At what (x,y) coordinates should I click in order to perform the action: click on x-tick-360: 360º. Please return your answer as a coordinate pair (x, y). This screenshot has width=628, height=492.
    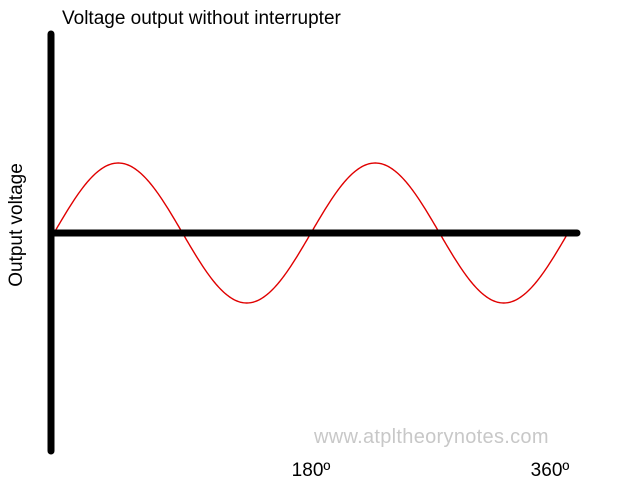
    Looking at the image, I should click on (550, 470).